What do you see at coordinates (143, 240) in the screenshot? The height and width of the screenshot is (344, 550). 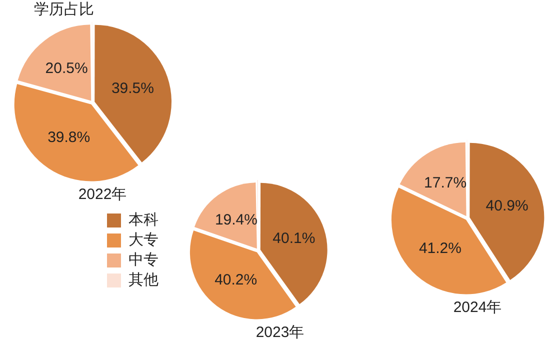 I see `legend-label: 大专` at bounding box center [143, 240].